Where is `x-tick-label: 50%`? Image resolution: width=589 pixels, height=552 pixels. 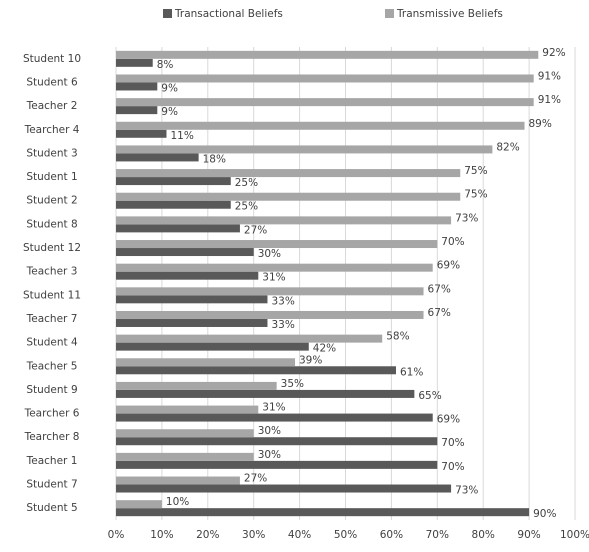
x-tick-label: 50% is located at coordinates (345, 535).